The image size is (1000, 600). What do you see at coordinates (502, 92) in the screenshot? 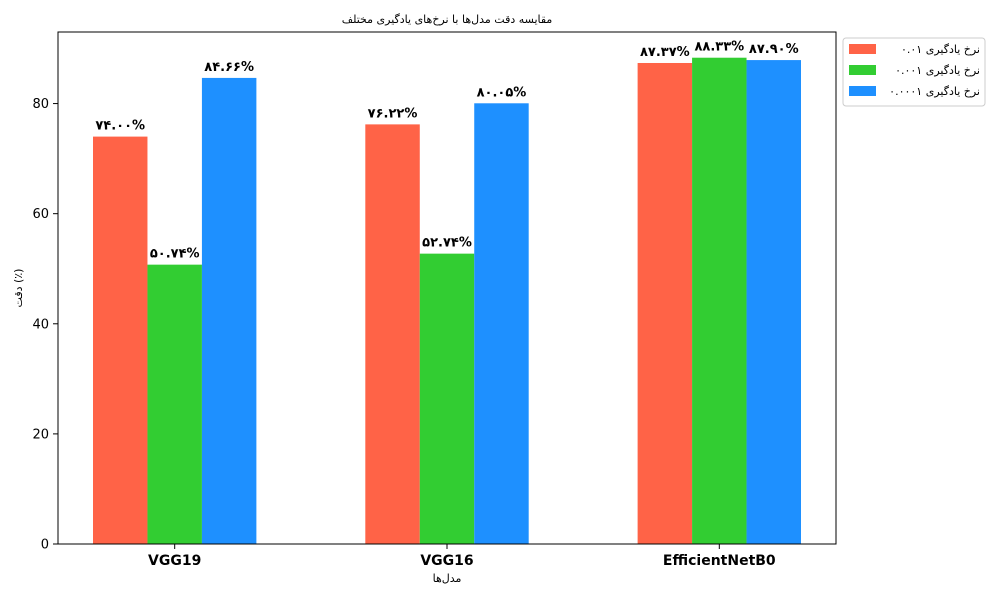
I see `bar-value-label: ۸۰.۰۵%` at bounding box center [502, 92].